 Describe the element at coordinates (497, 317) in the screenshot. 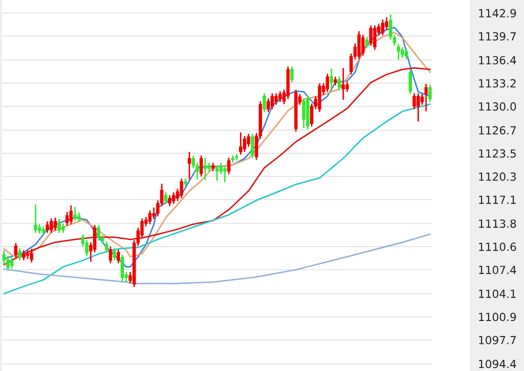

I see `y-tick-label: 1100.9` at that location.